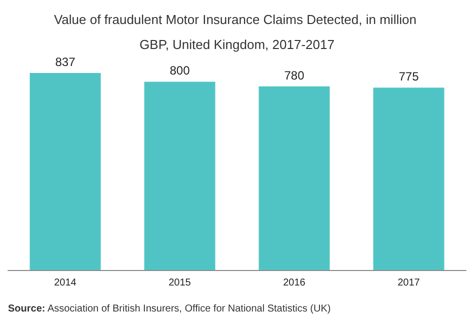 Image resolution: width=474 pixels, height=322 pixels. Describe the element at coordinates (65, 283) in the screenshot. I see `x-tick-label: 2014` at that location.